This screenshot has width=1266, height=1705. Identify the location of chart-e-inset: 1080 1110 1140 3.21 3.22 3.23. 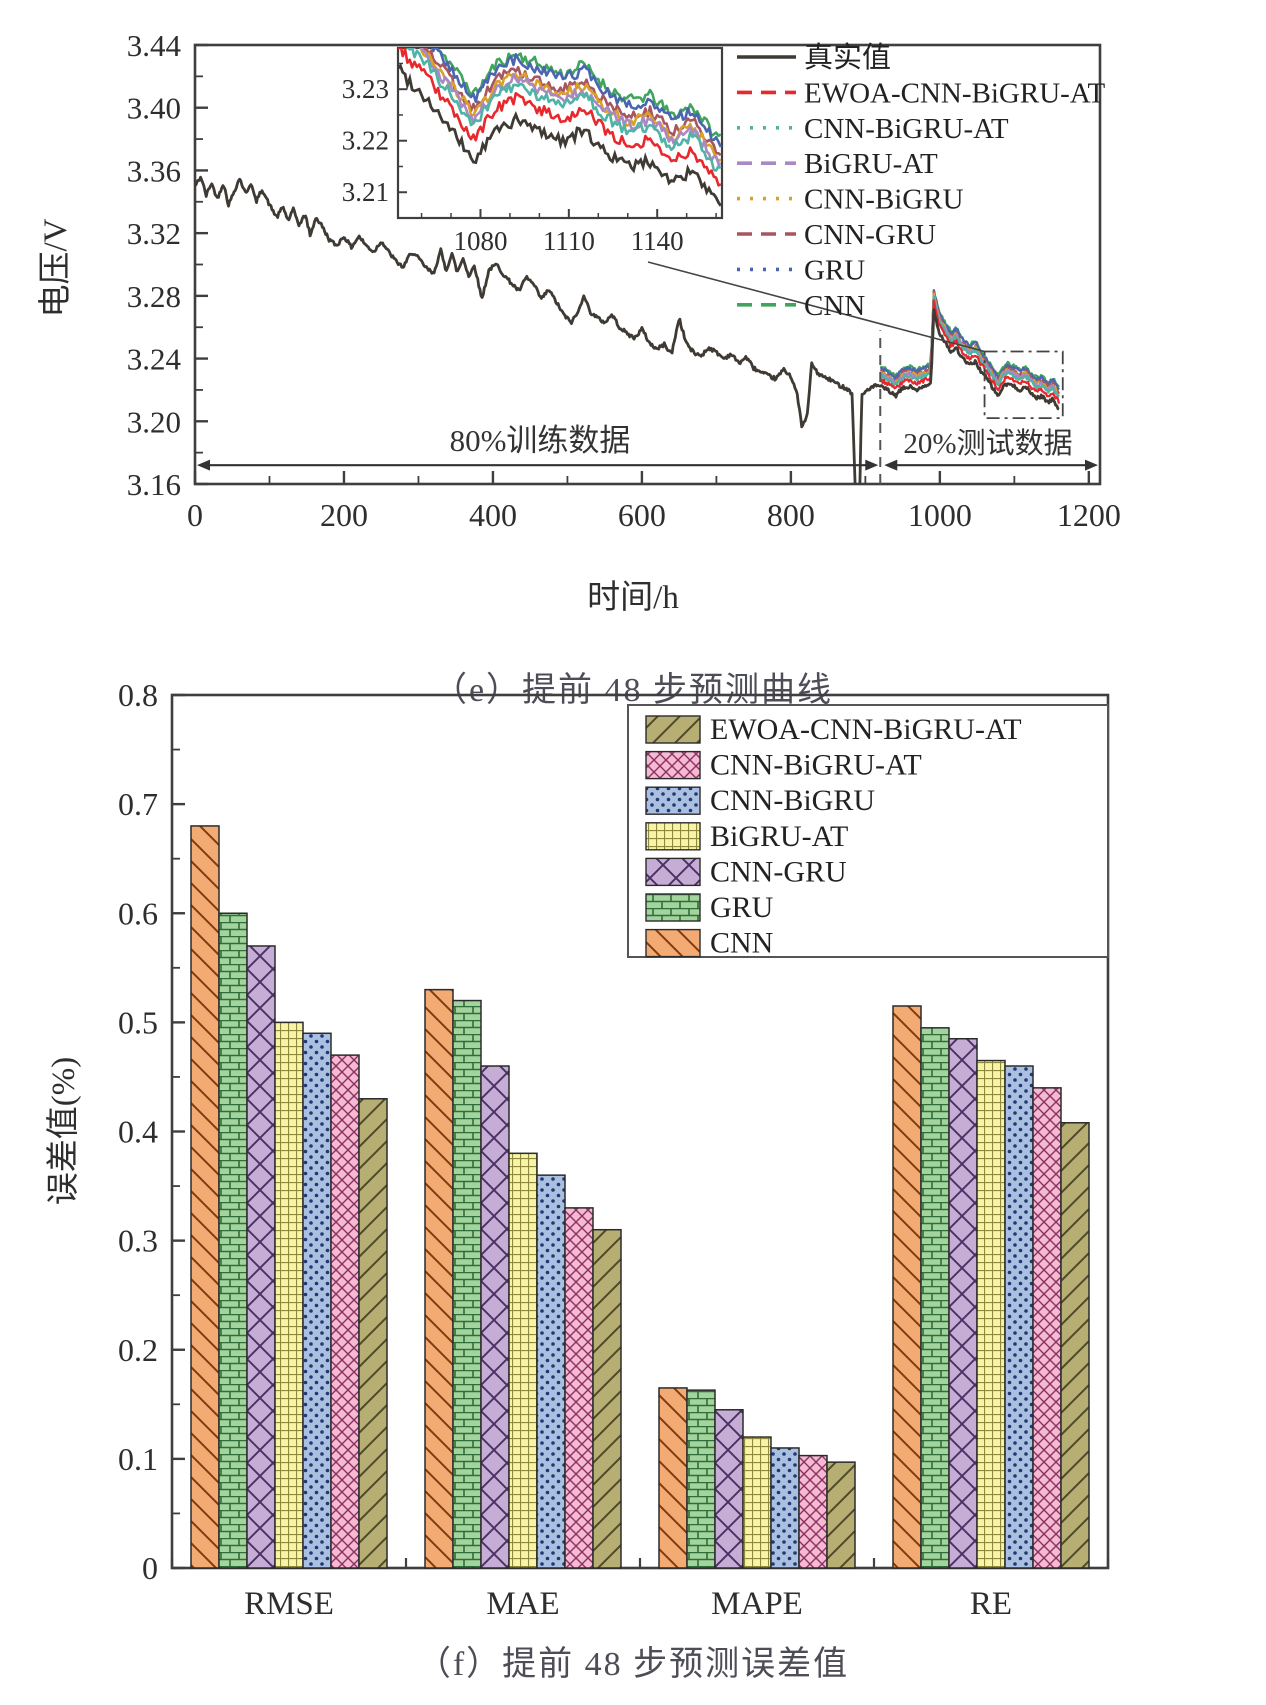
(533, 151).